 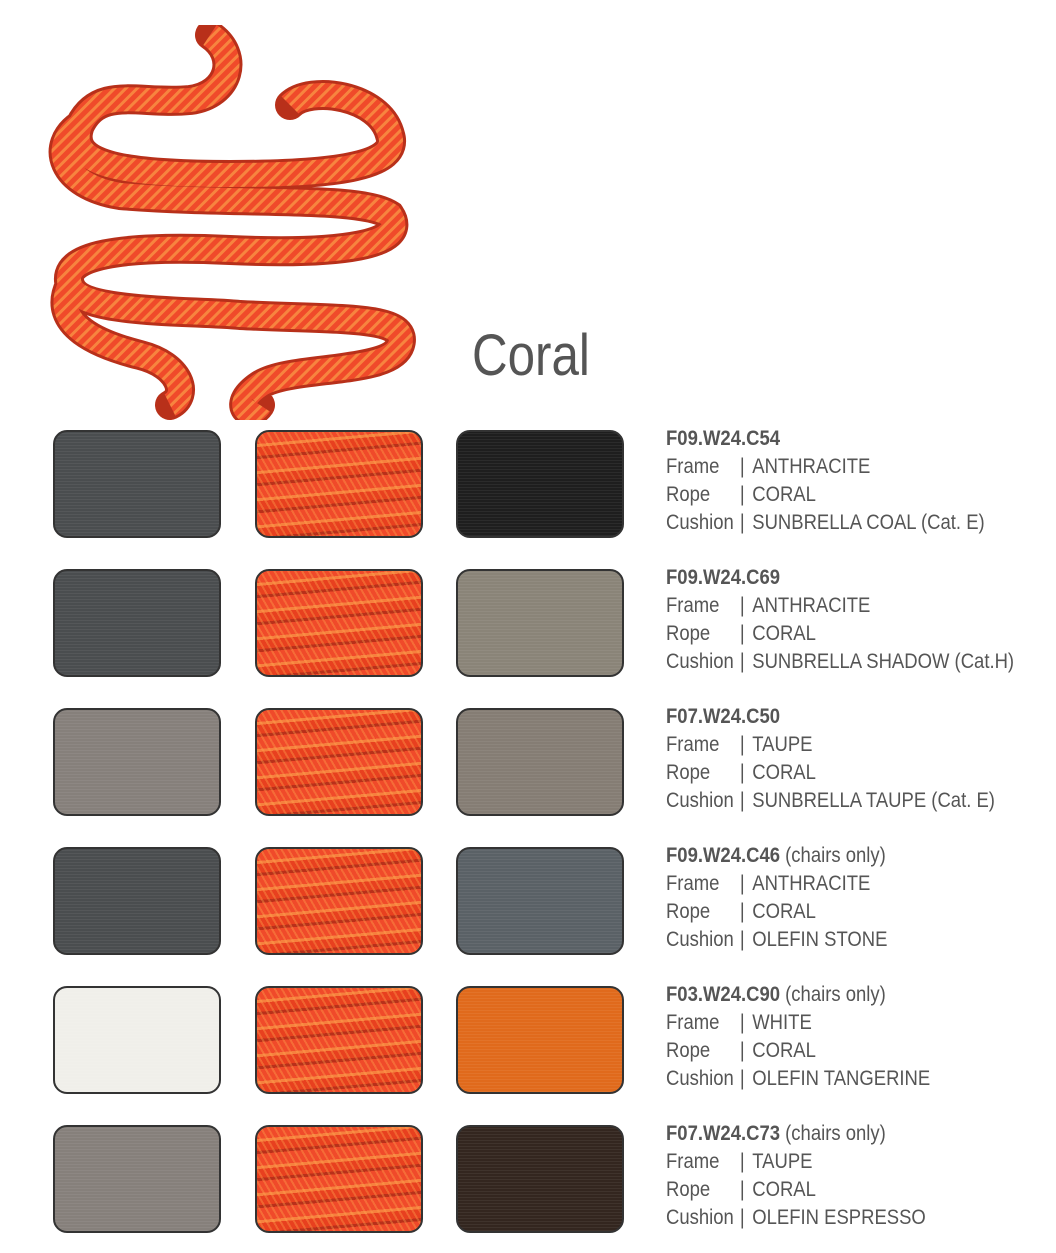 What do you see at coordinates (230, 222) in the screenshot?
I see `coral-rope-image` at bounding box center [230, 222].